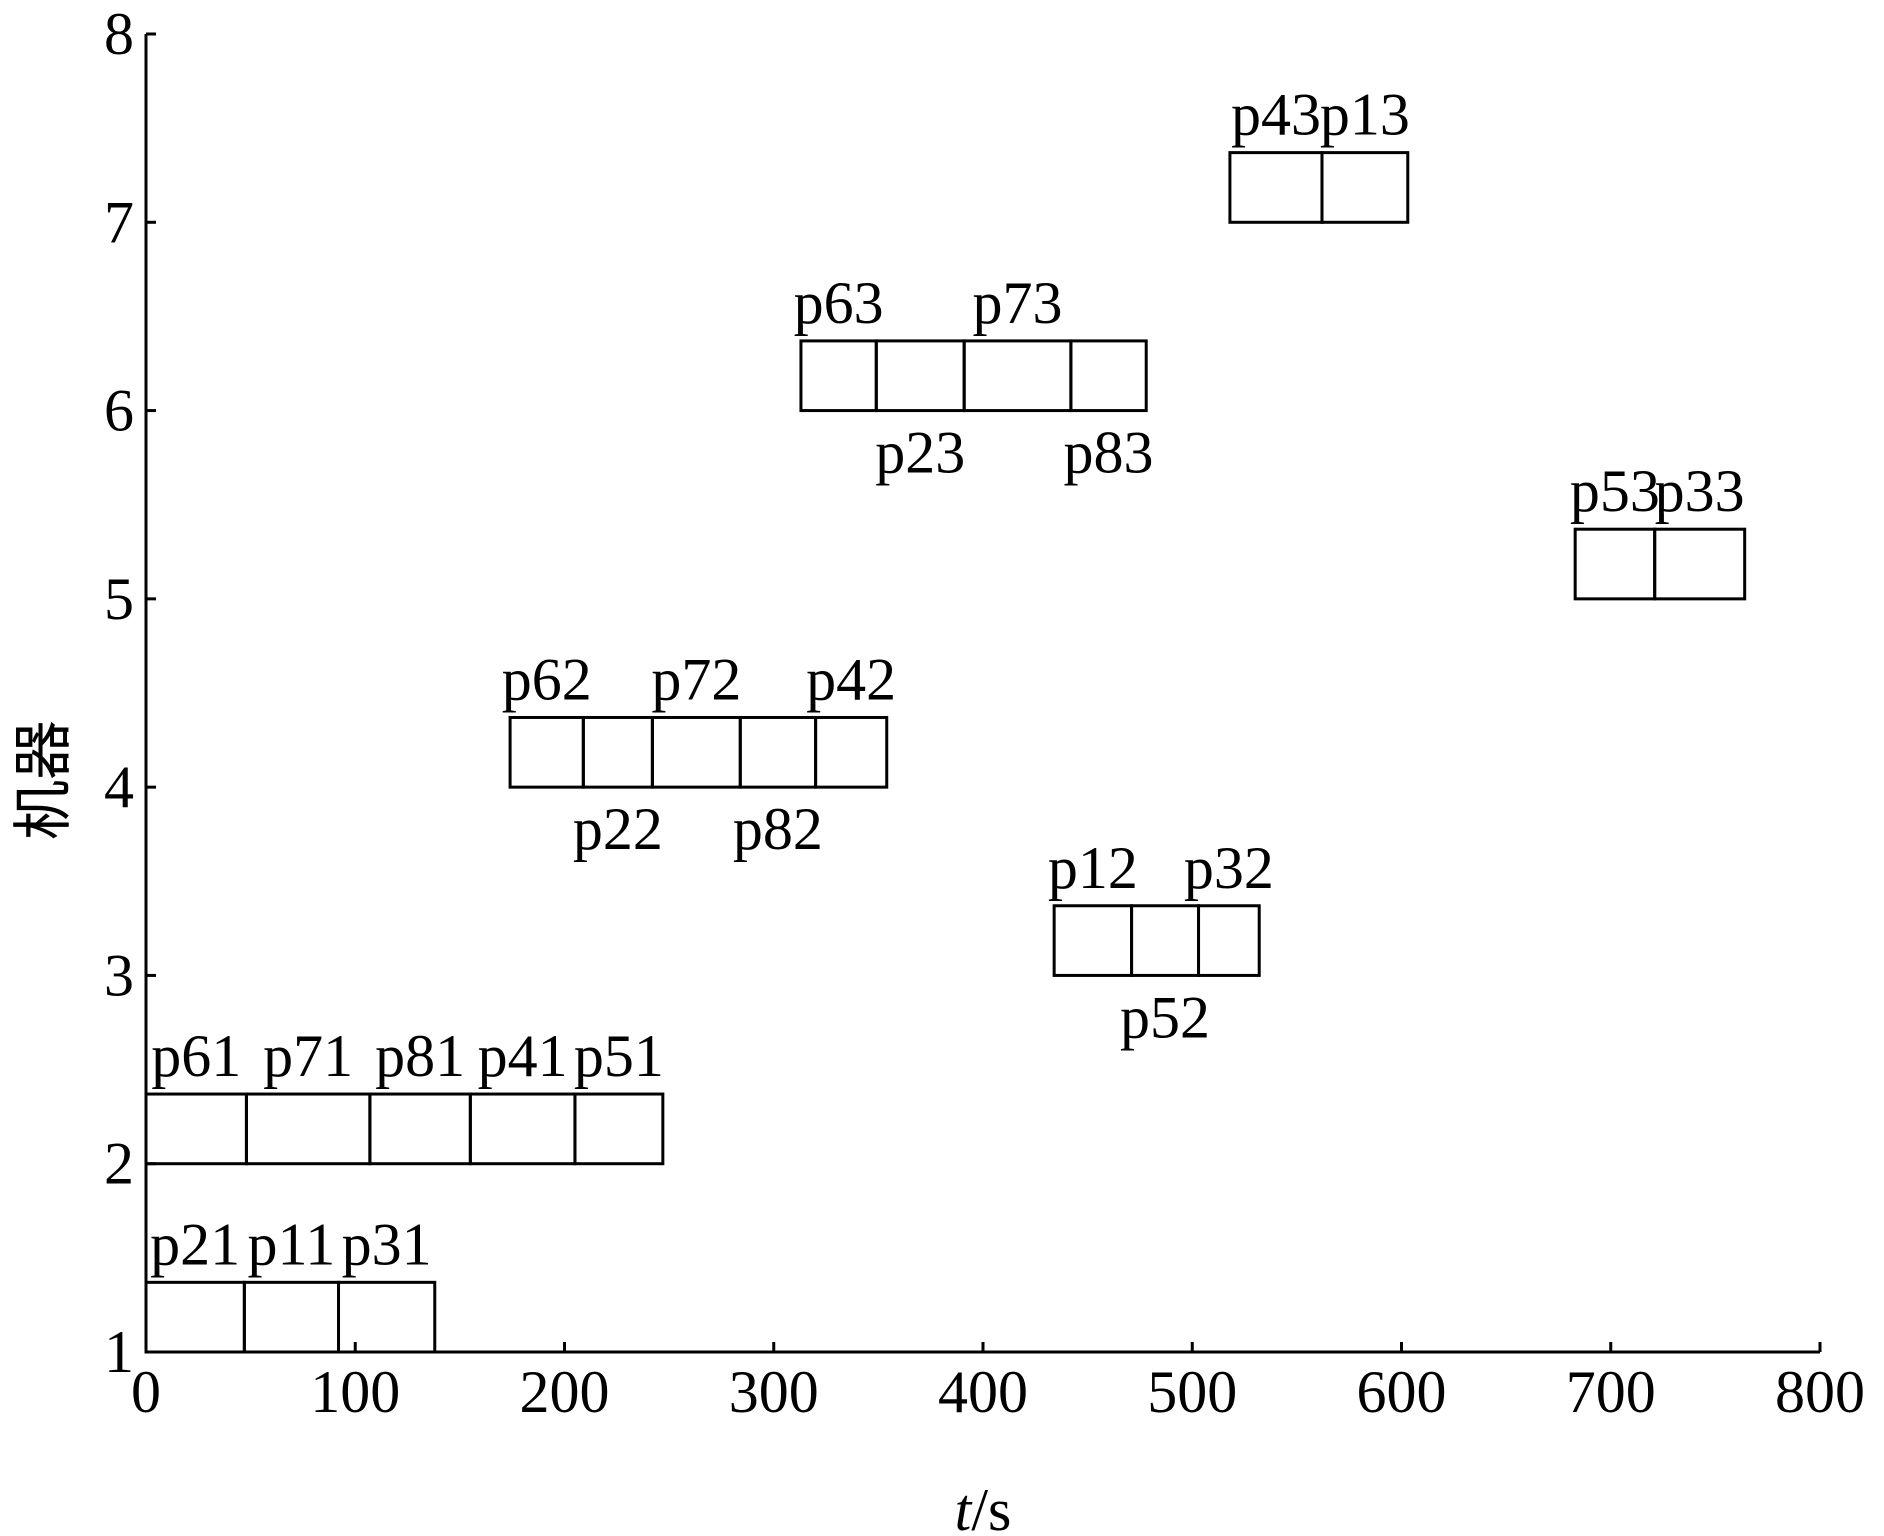 Image resolution: width=1884 pixels, height=1536 pixels. What do you see at coordinates (119, 975) in the screenshot?
I see `y-tick-label: 3` at bounding box center [119, 975].